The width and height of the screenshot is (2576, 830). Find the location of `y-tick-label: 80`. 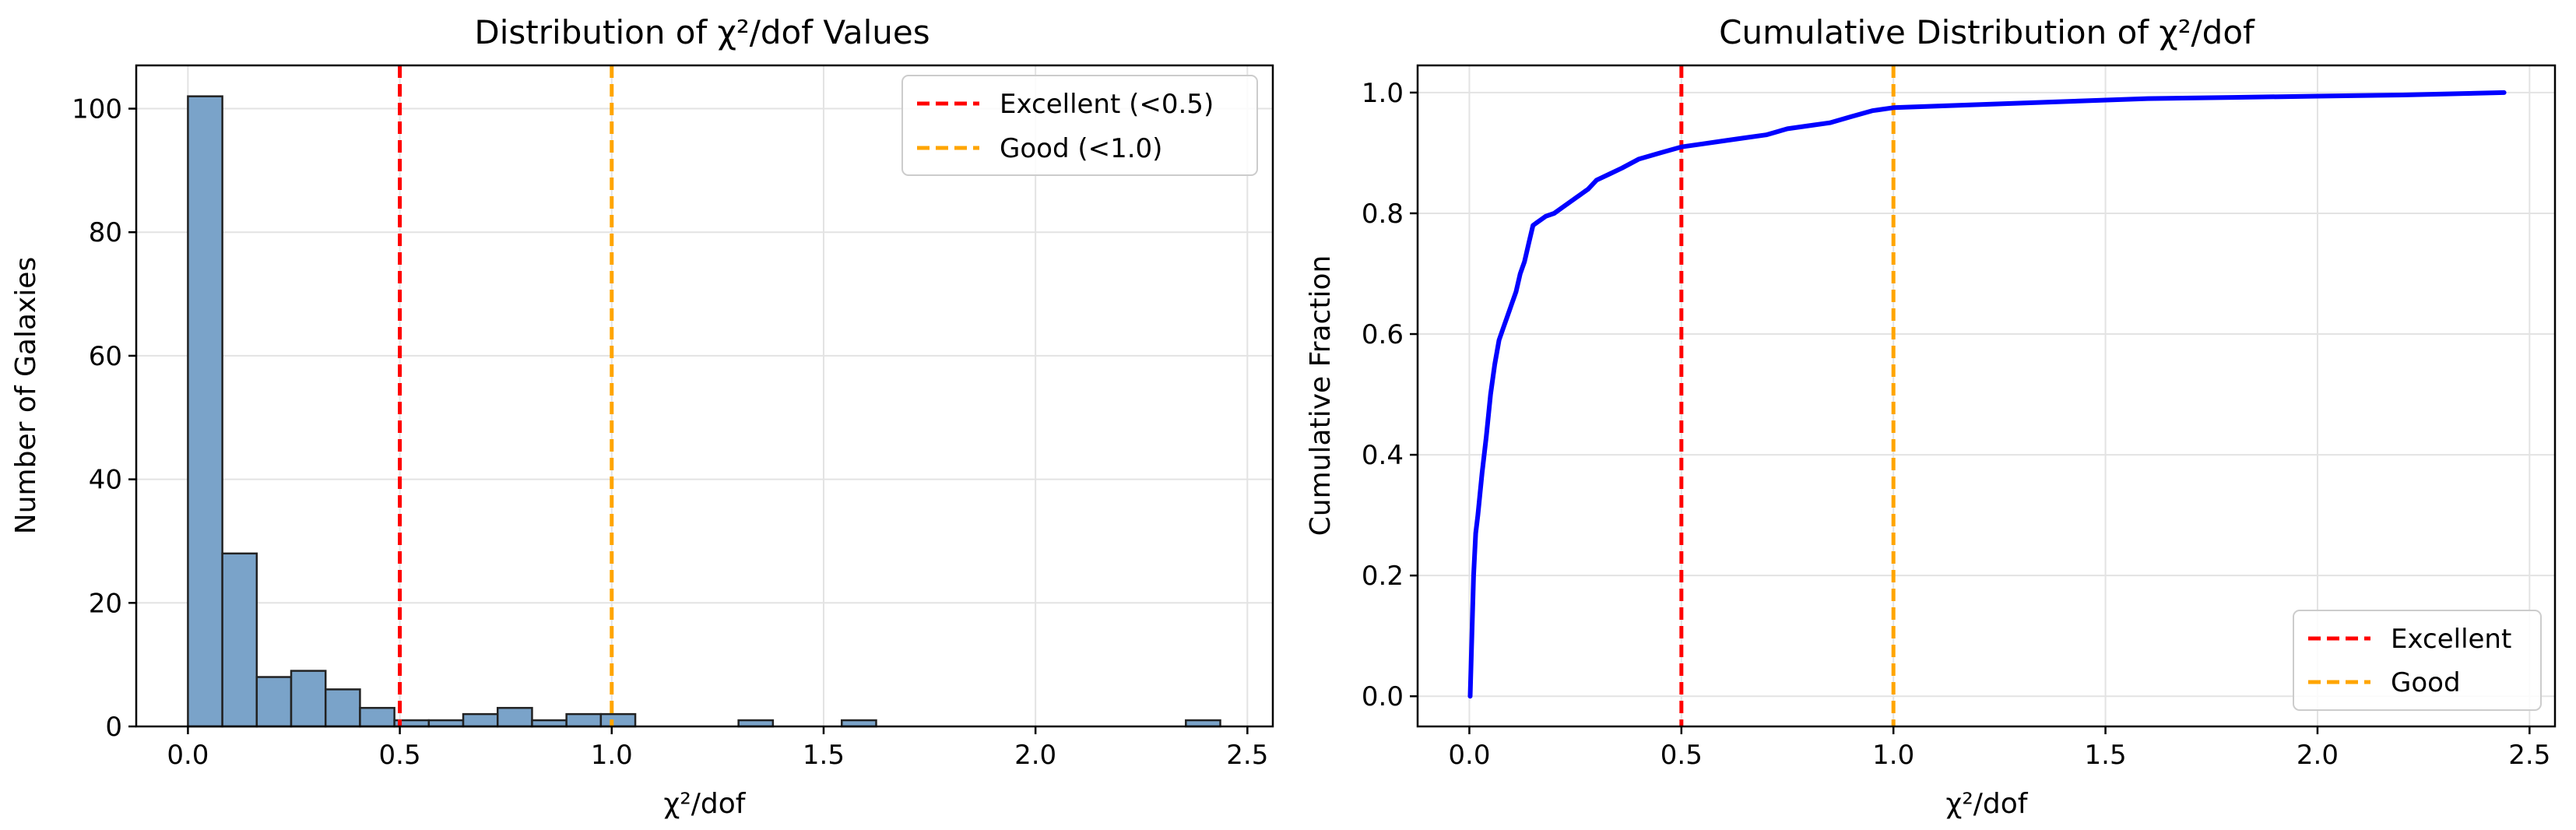

y-tick-label: 80 is located at coordinates (106, 232).